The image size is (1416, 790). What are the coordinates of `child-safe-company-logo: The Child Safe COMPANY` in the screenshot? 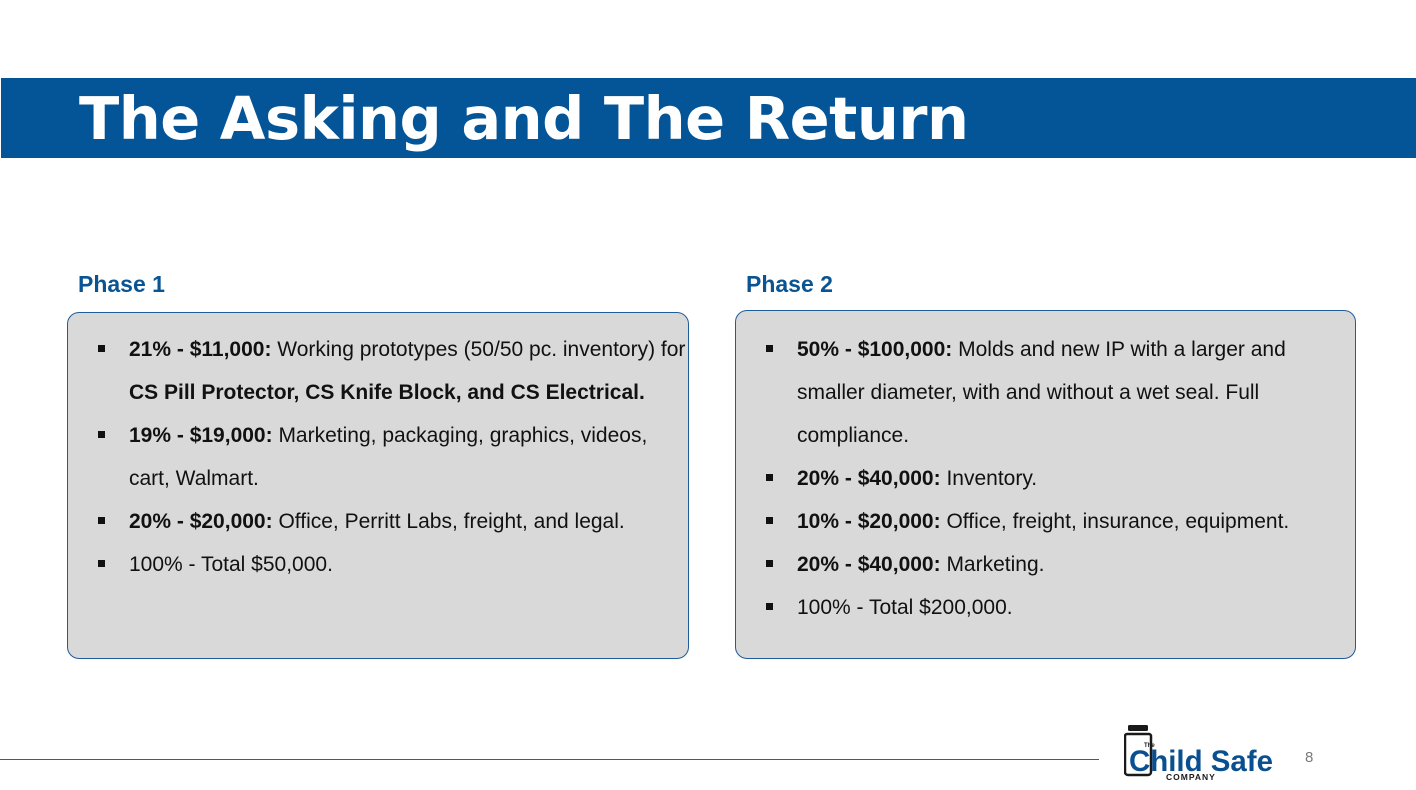 It's located at (1198, 753).